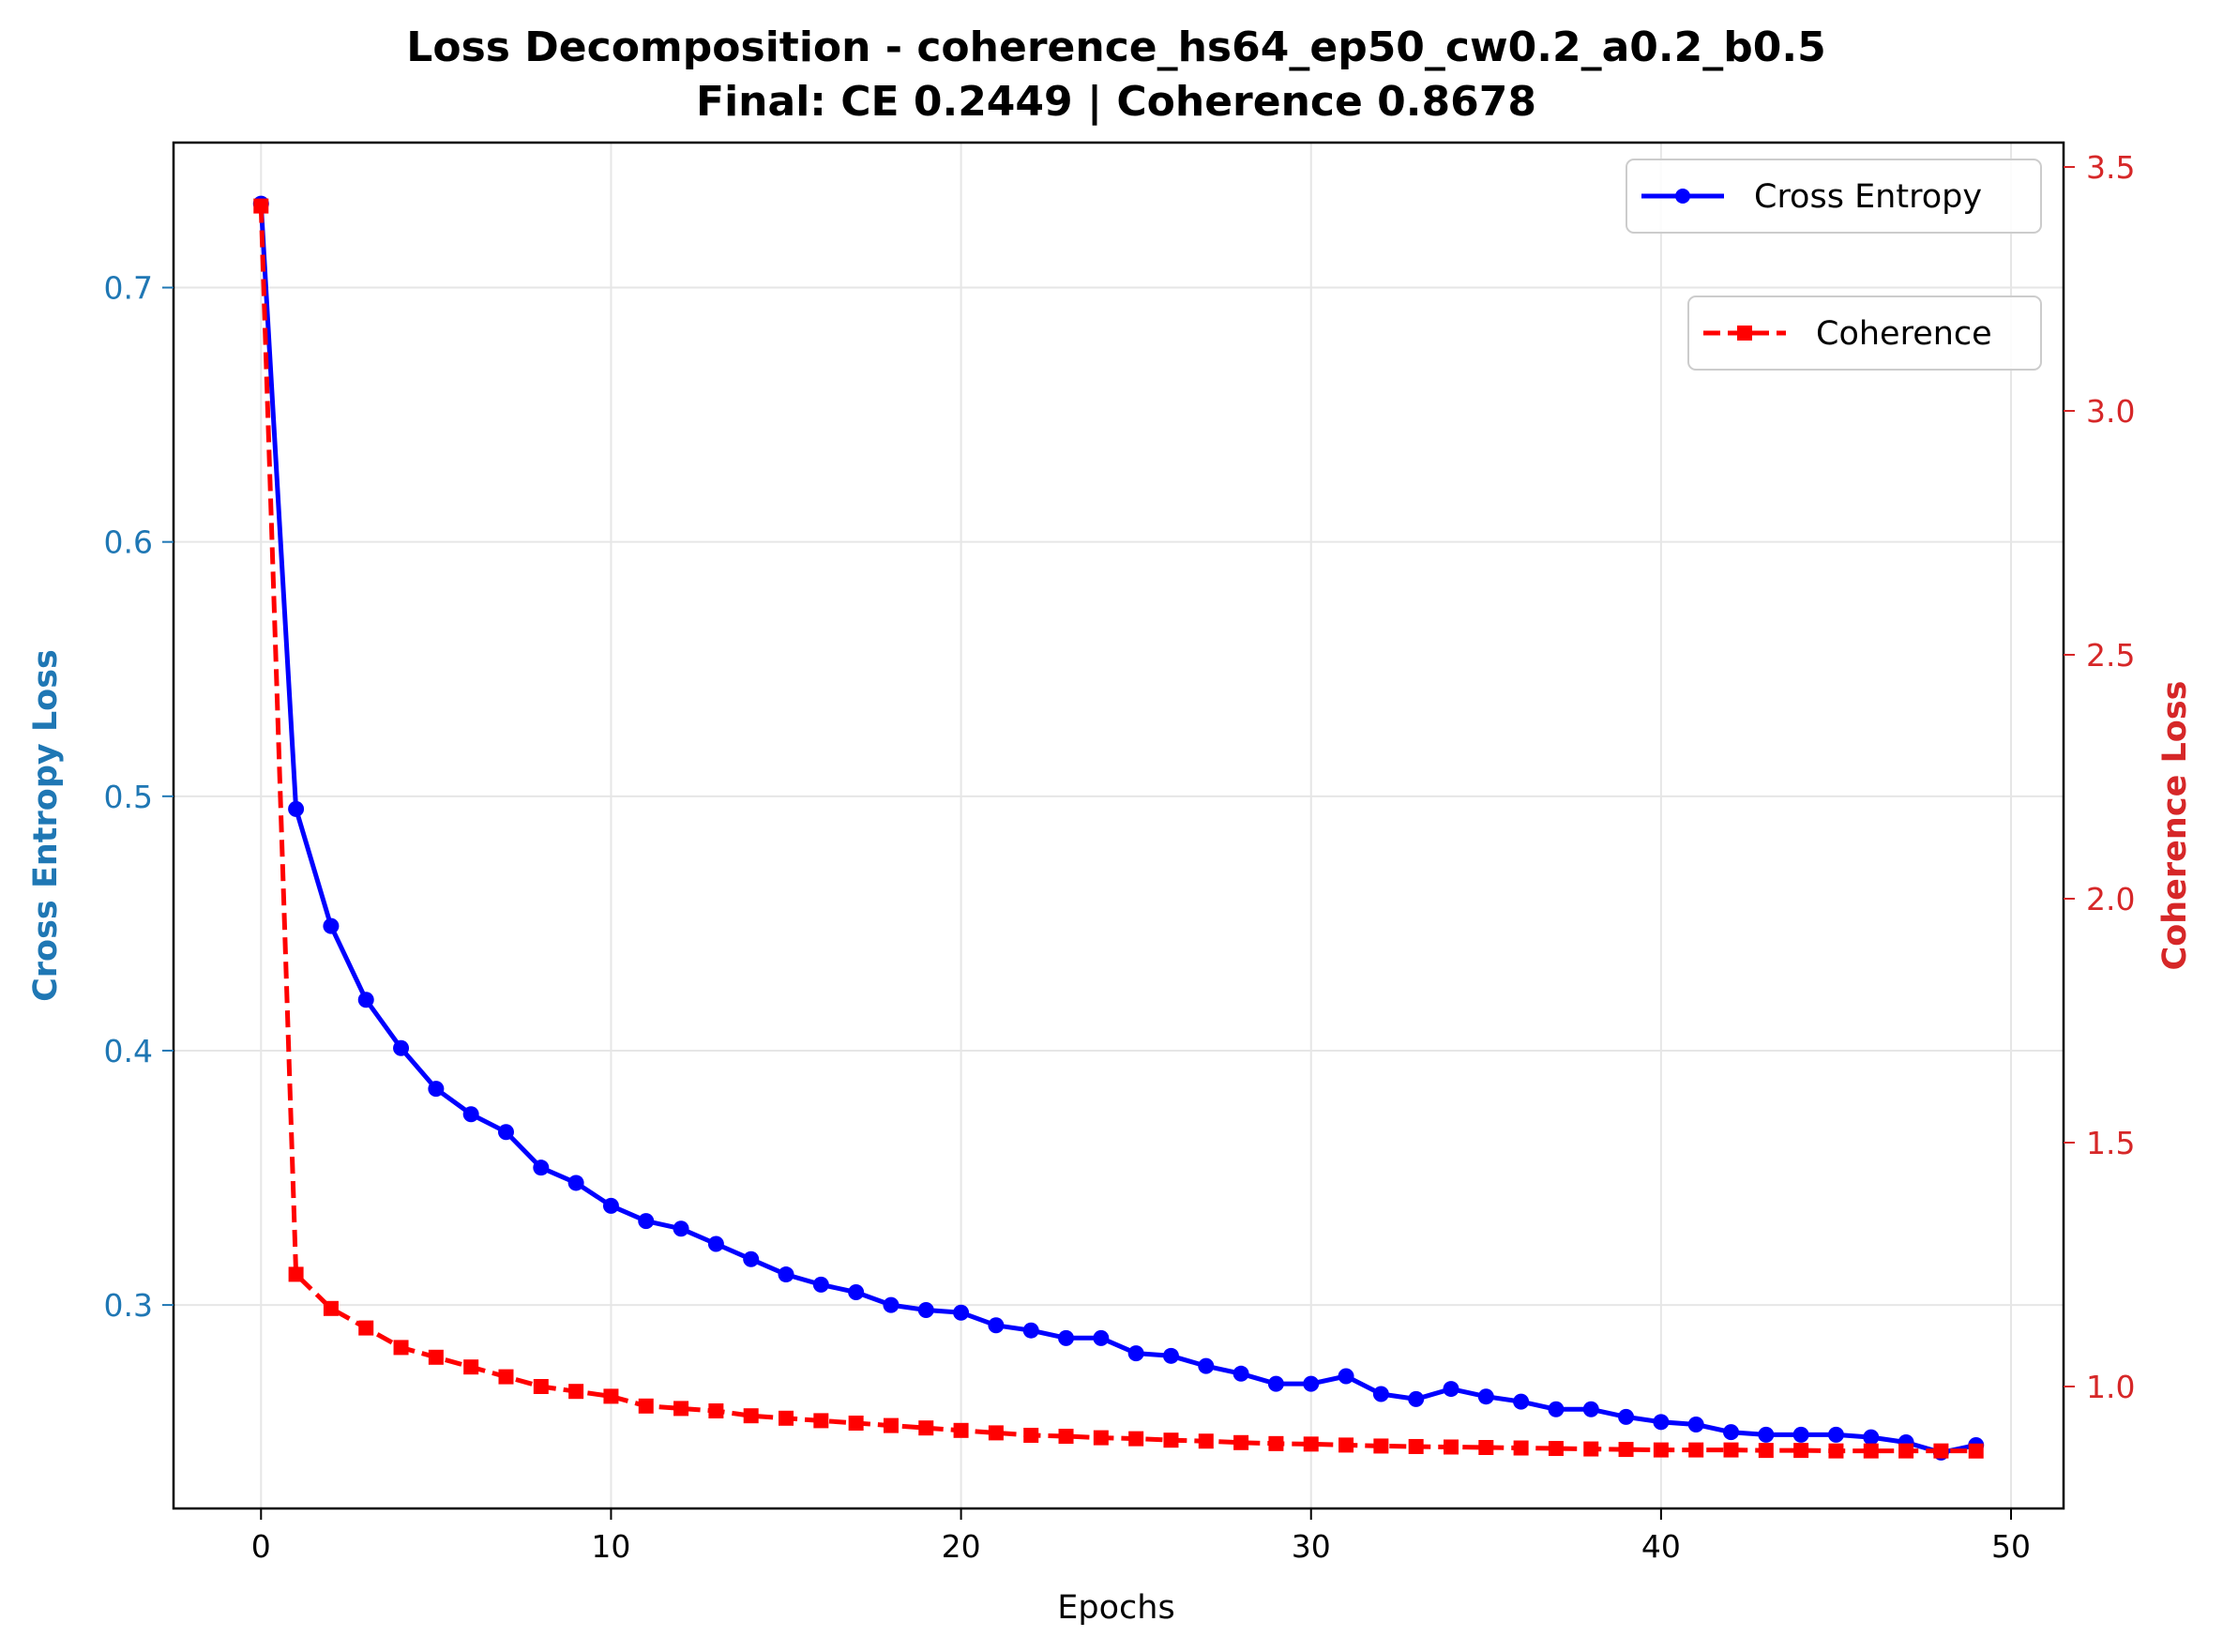 The image size is (2223, 1652). I want to click on x-axis-ticks: 0 10 20 30 40 50, so click(1141, 1536).